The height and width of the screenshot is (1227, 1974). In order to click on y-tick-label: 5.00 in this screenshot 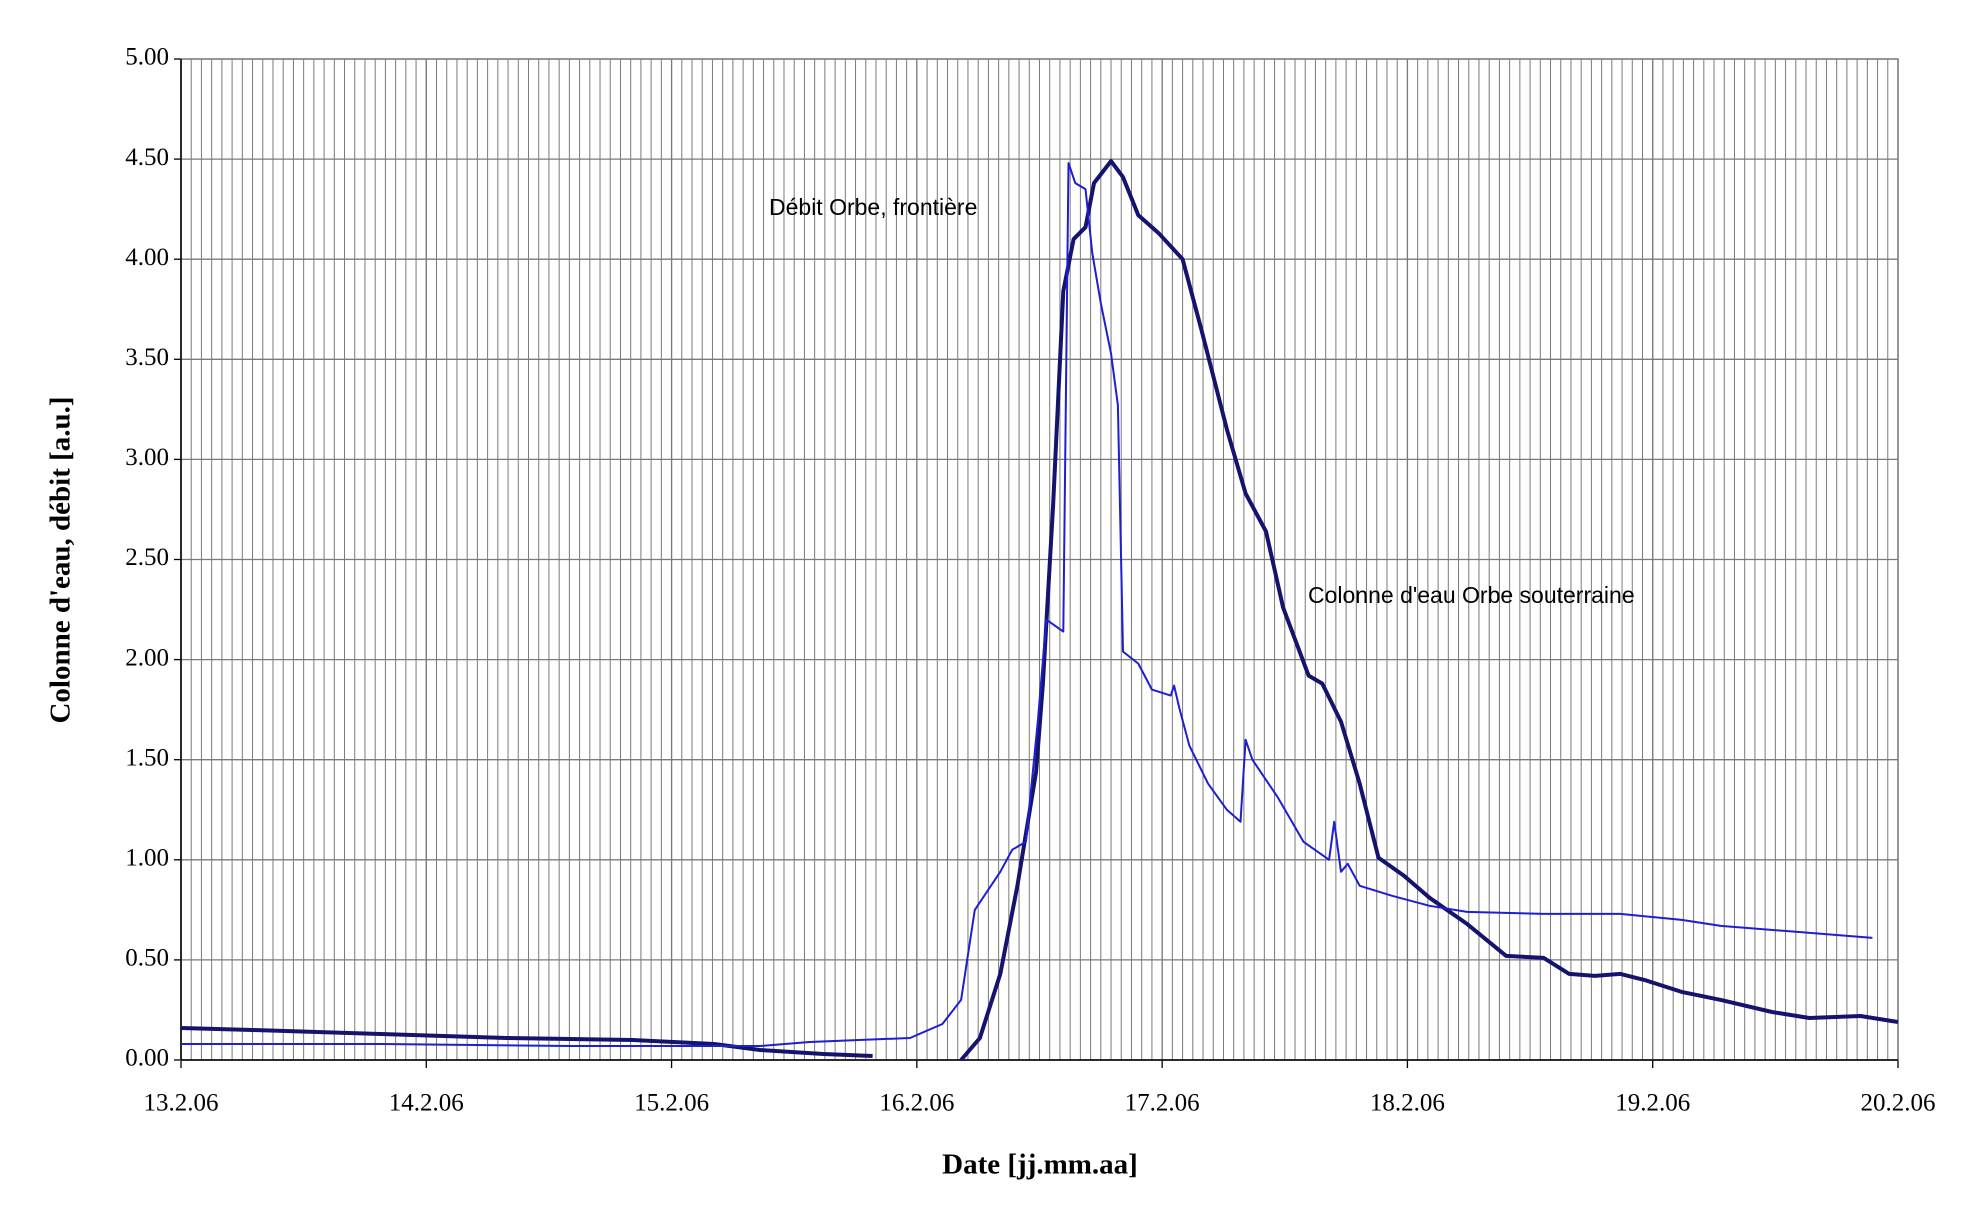, I will do `click(147, 57)`.